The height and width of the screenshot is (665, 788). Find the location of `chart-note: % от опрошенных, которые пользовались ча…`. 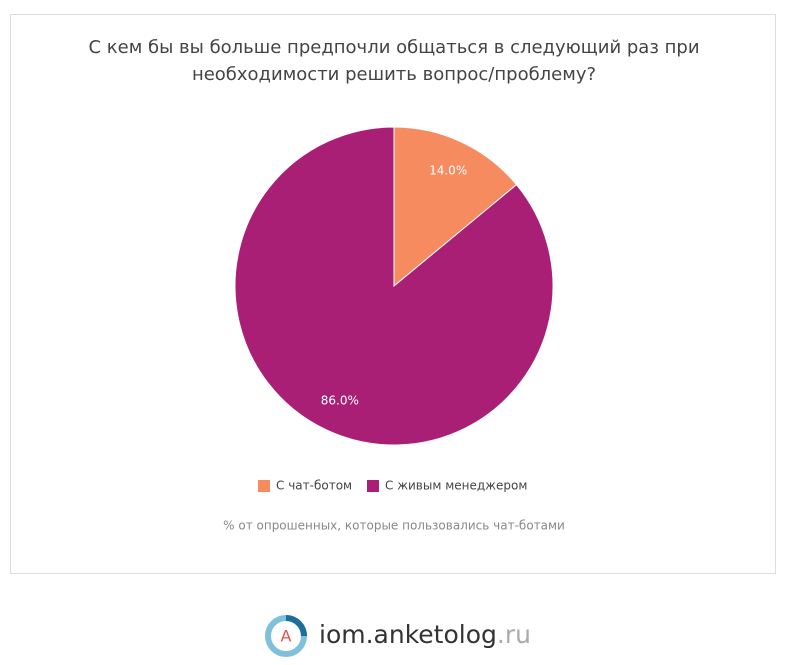

chart-note: % от опрошенных, которые пользовались ча… is located at coordinates (394, 526).